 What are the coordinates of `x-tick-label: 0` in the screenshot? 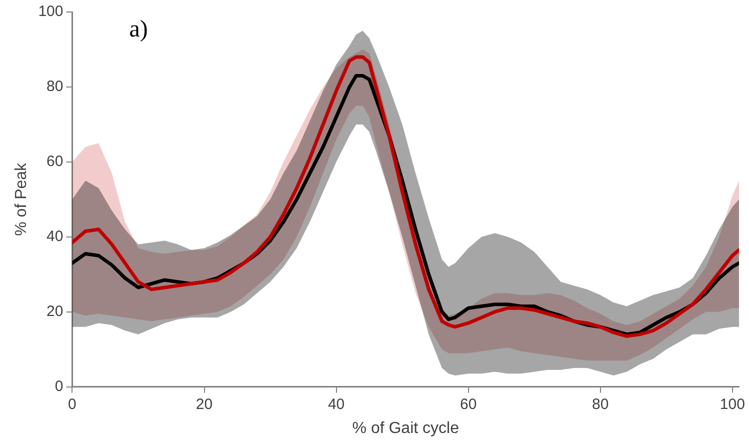 It's located at (72, 404).